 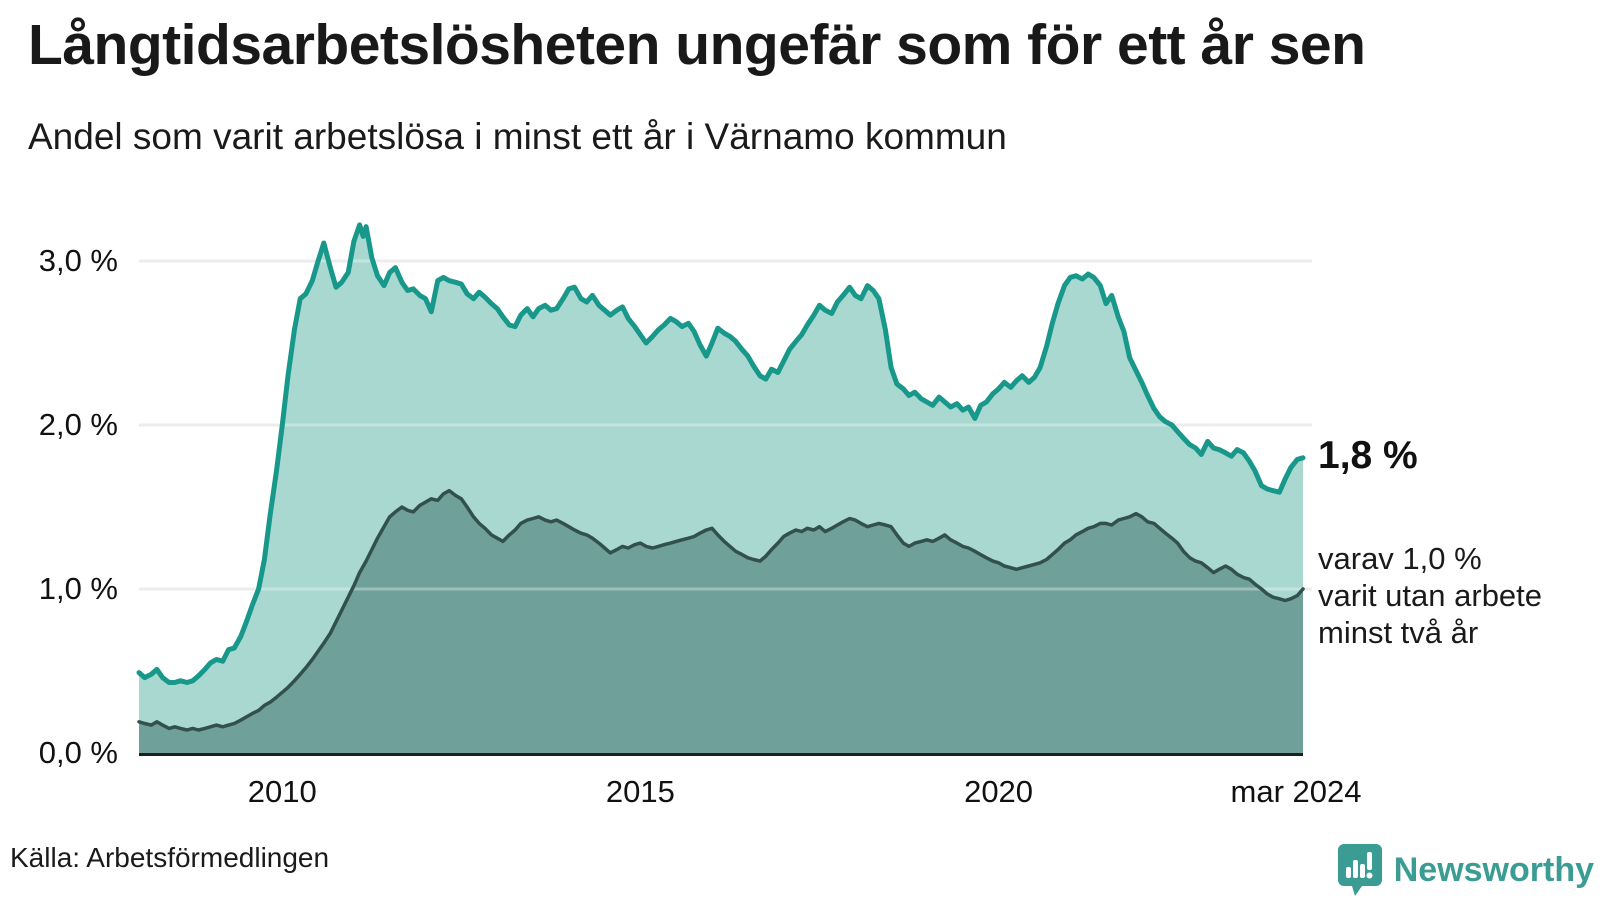 What do you see at coordinates (1398, 632) in the screenshot?
I see `secondary-value-line: minst två år` at bounding box center [1398, 632].